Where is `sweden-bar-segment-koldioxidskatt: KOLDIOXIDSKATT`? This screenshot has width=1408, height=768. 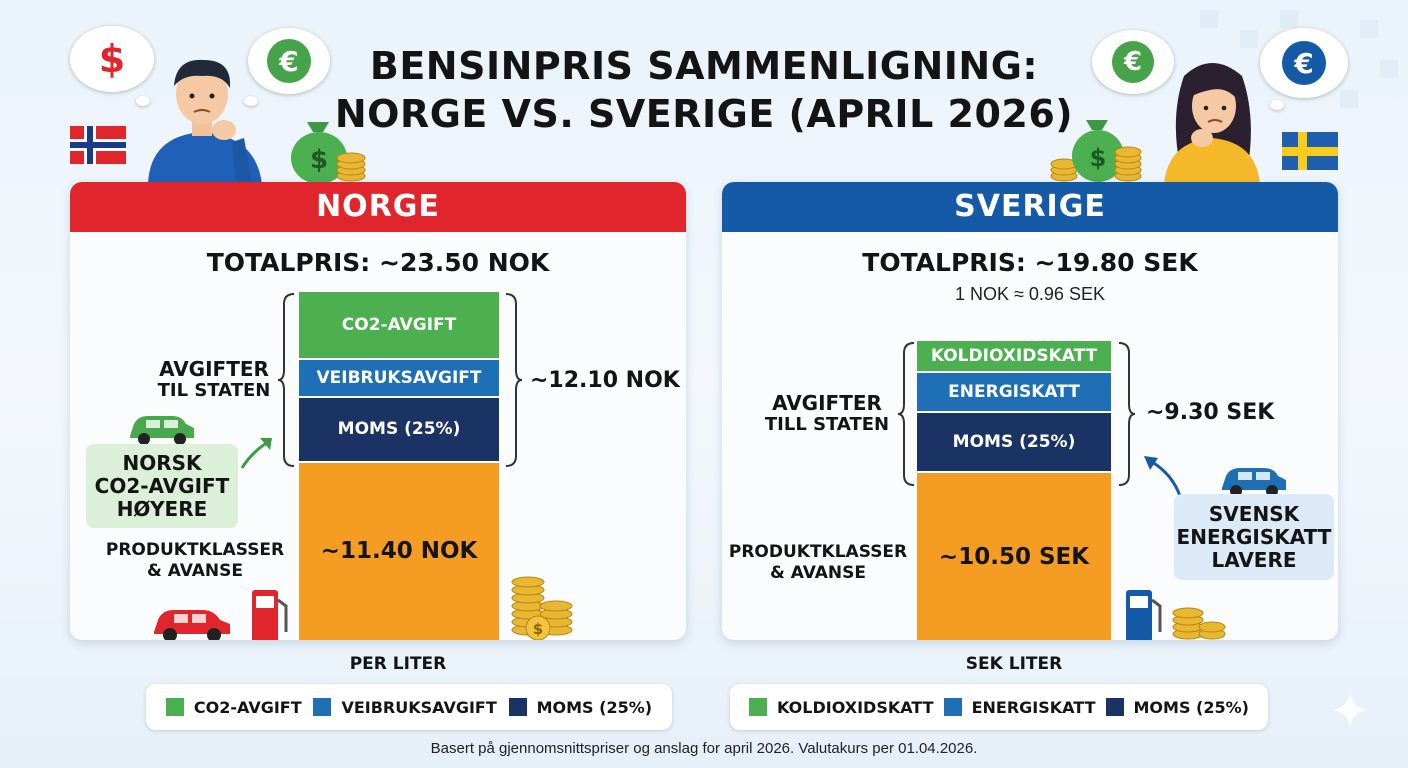
sweden-bar-segment-koldioxidskatt: KOLDIOXIDSKATT is located at coordinates (1014, 357).